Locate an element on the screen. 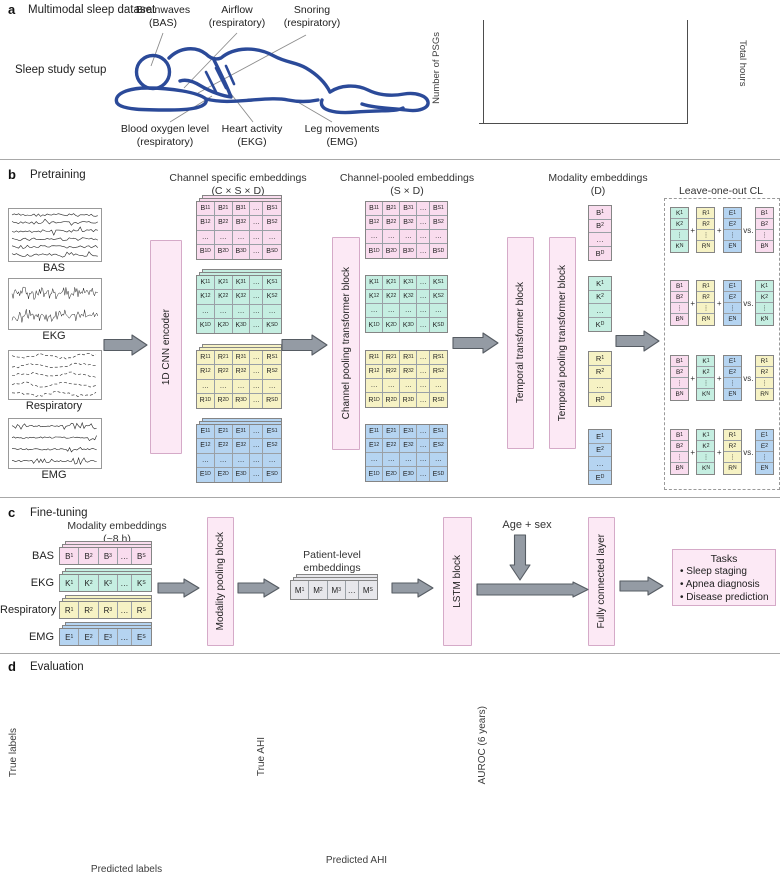  subscript: 11 is located at coordinates (376, 431).